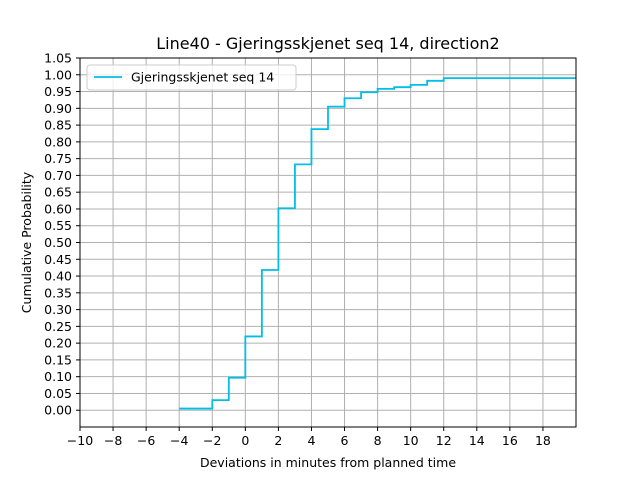 The width and height of the screenshot is (640, 484). Describe the element at coordinates (328, 462) in the screenshot. I see `x-axis-label: Deviations in minutes from planned time` at that location.